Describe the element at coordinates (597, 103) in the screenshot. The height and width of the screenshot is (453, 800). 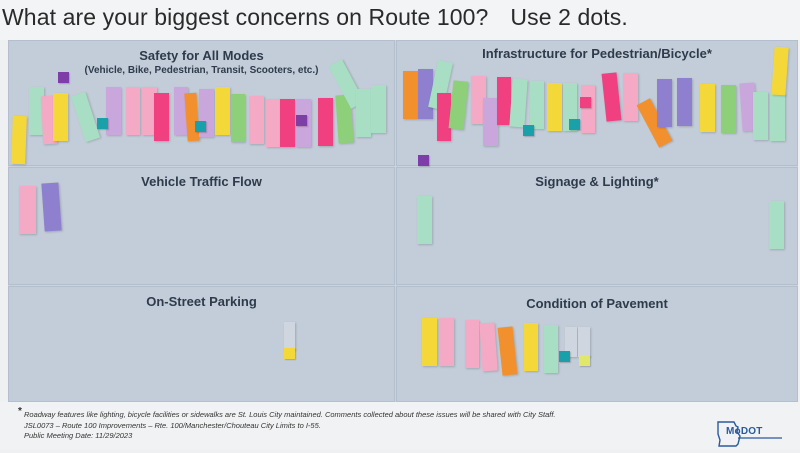
I see `panel-infrastructure: Infrastructure for Pedestrian/Bicycle*` at that location.